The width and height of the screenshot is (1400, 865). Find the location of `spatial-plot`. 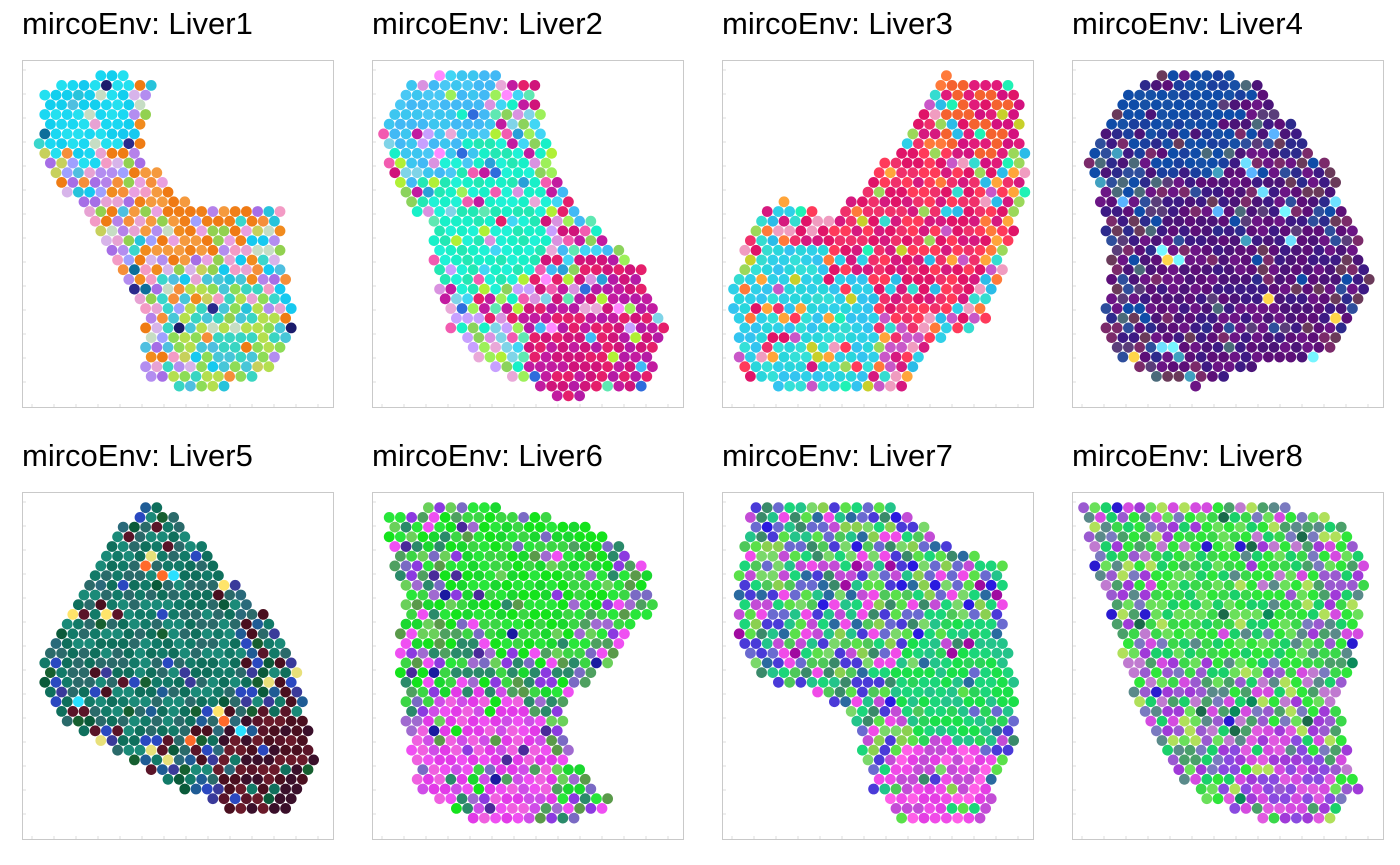

spatial-plot is located at coordinates (1228, 666).